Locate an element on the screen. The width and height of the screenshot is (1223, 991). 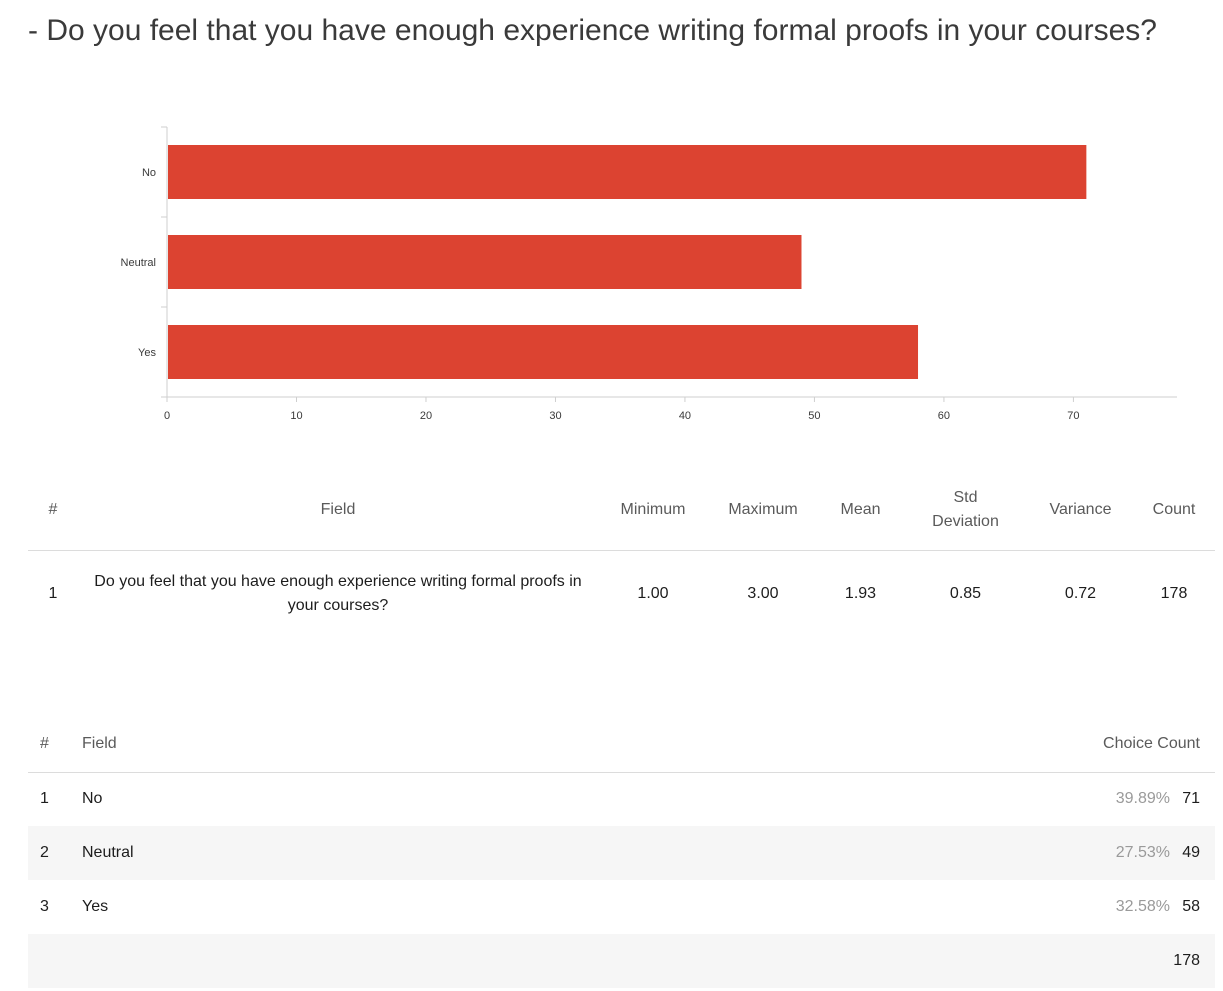
row-hash: 1 is located at coordinates (53, 594).